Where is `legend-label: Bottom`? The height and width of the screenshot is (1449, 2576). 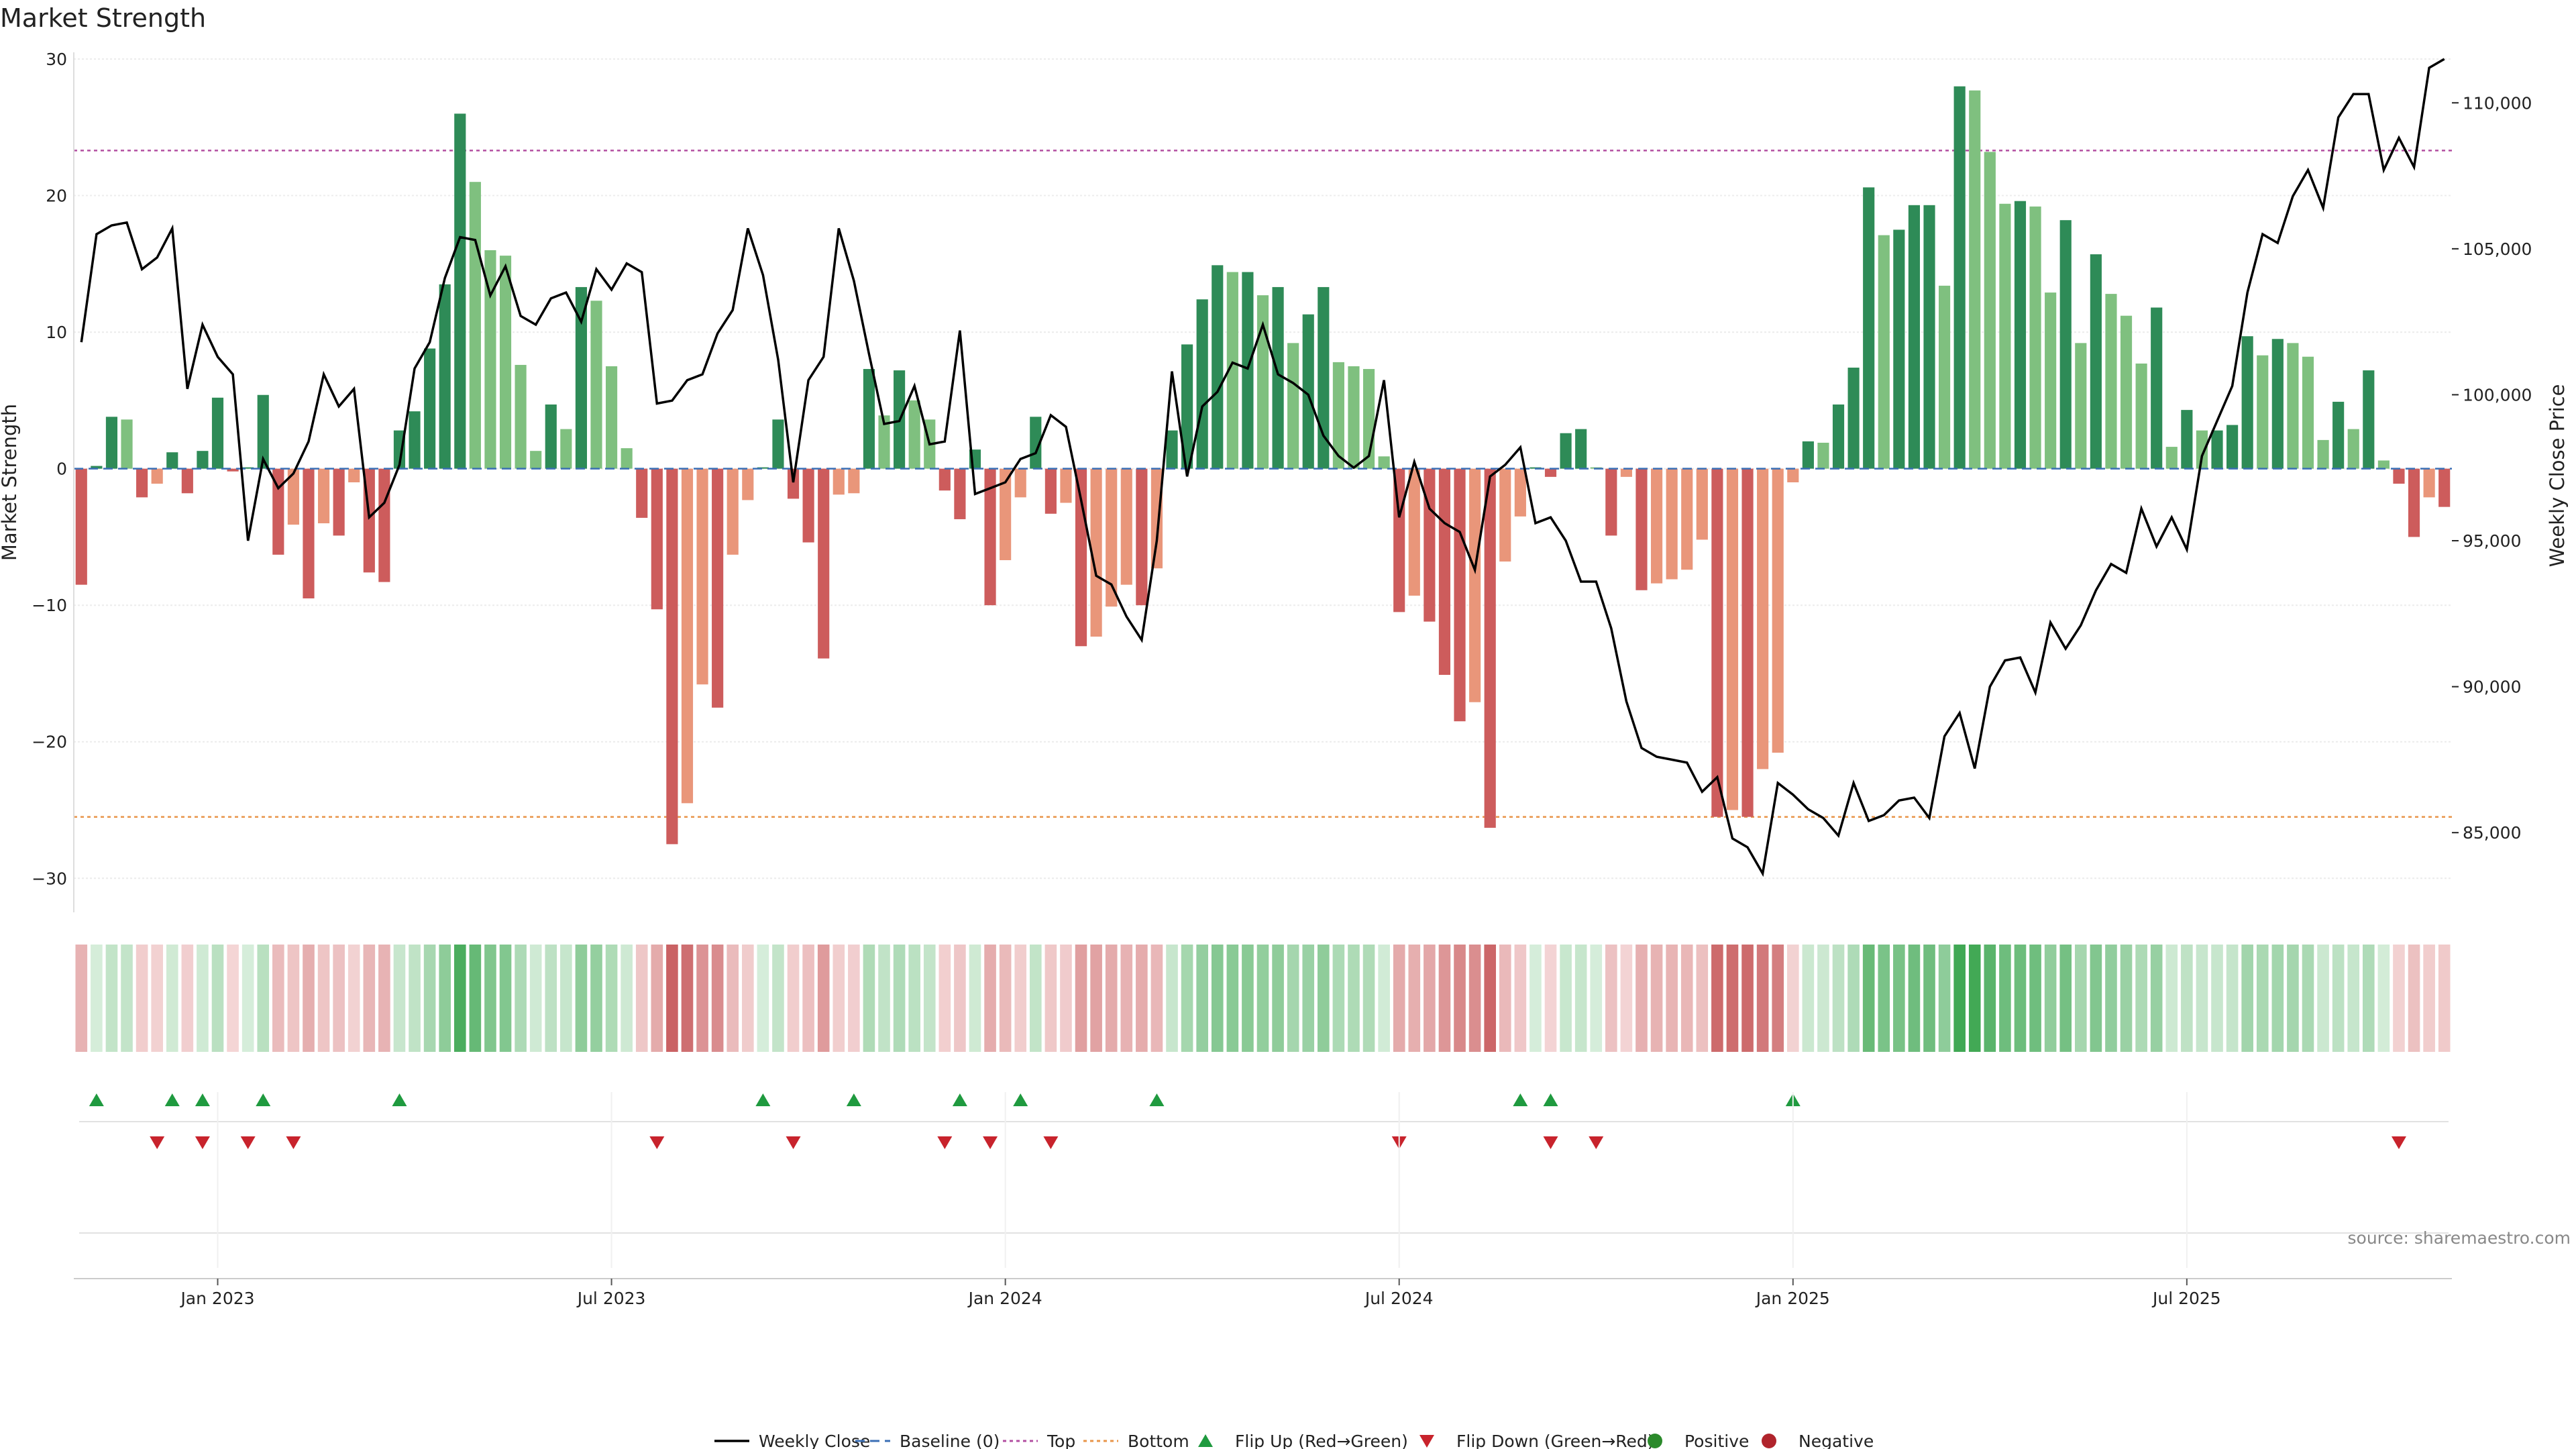 legend-label: Bottom is located at coordinates (1158, 1440).